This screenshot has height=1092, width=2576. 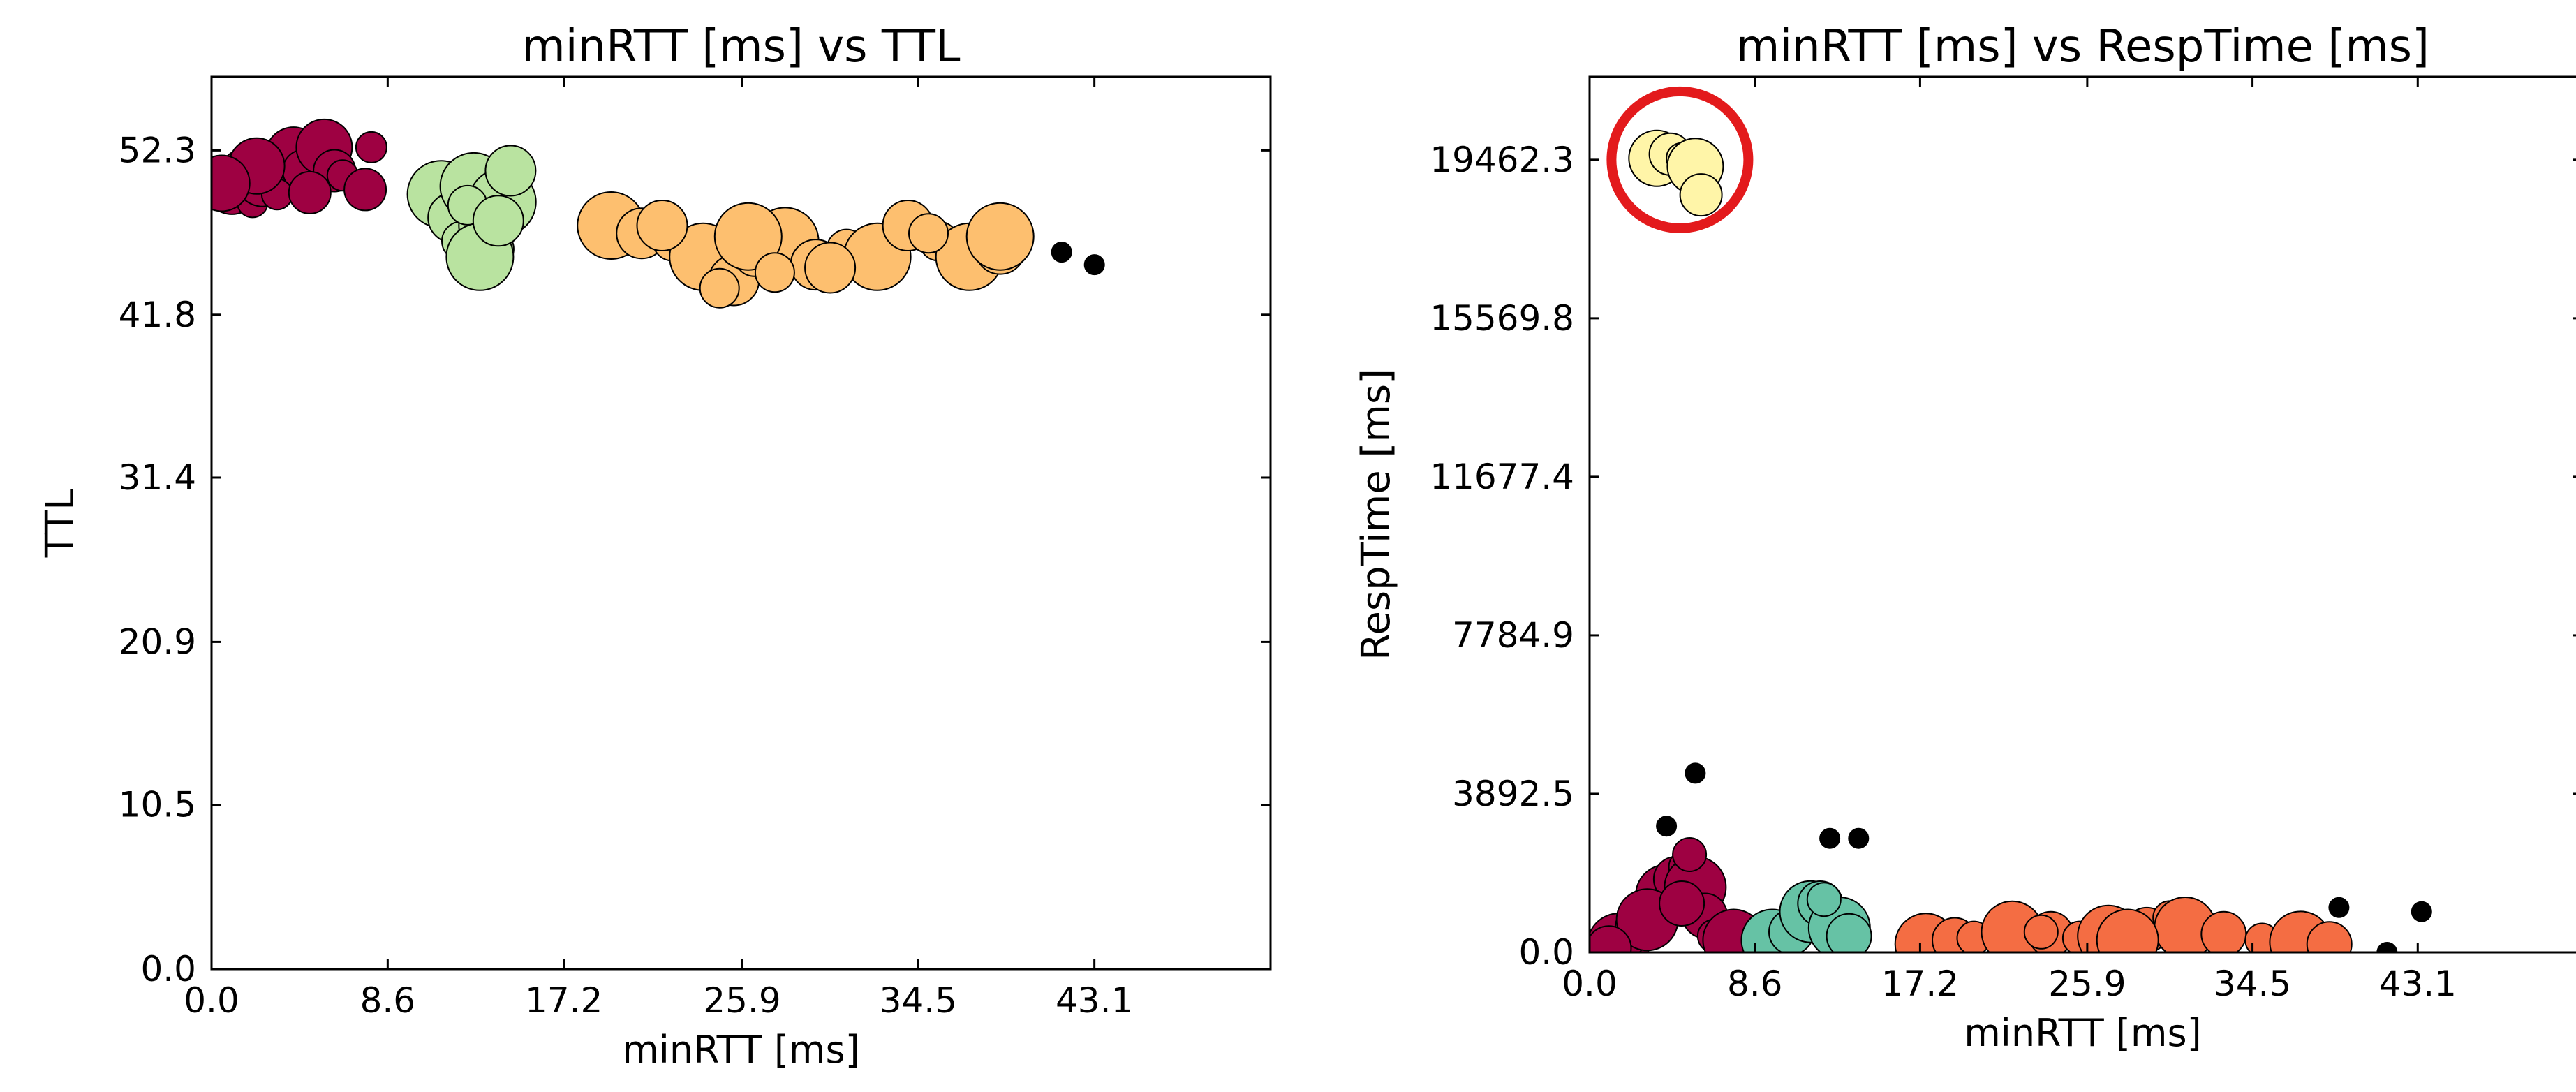 I want to click on y-axis-label: TTL, so click(x=60, y=524).